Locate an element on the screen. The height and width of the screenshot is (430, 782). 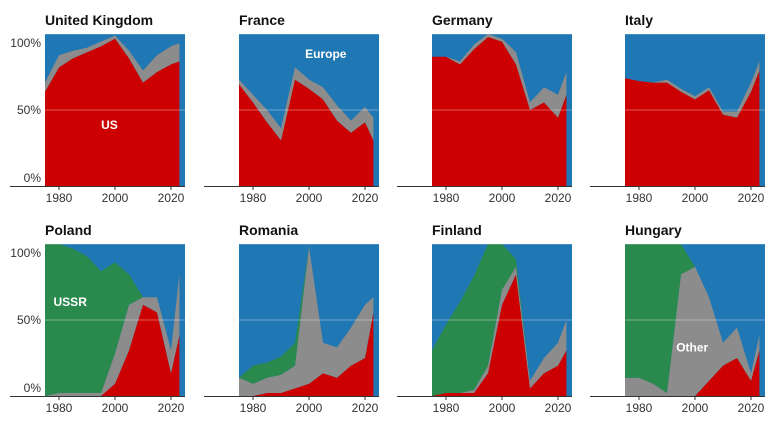
panel-title: Romania is located at coordinates (268, 230).